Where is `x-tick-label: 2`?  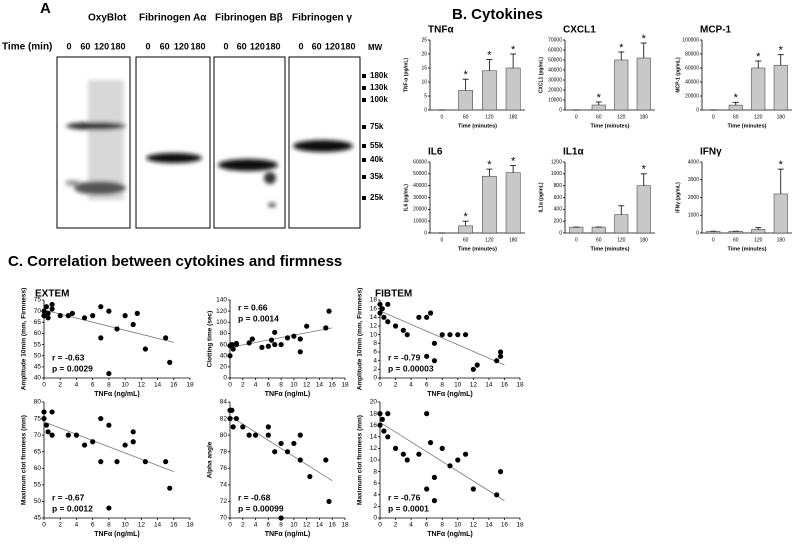
x-tick-label: 2 is located at coordinates (396, 525).